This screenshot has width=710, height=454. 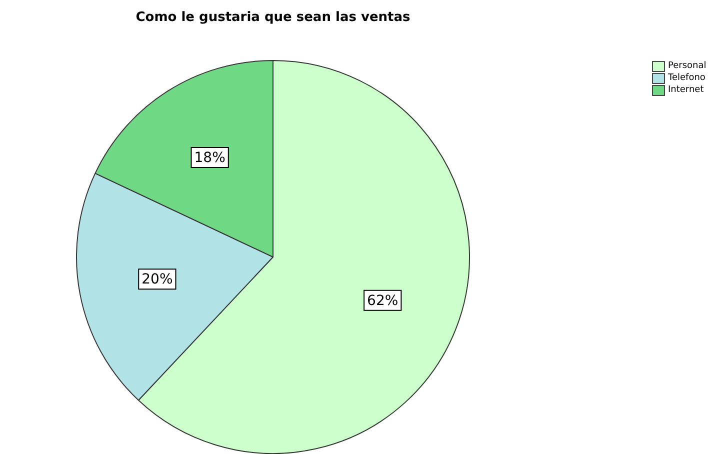 What do you see at coordinates (687, 66) in the screenshot?
I see `legend-label: Personal` at bounding box center [687, 66].